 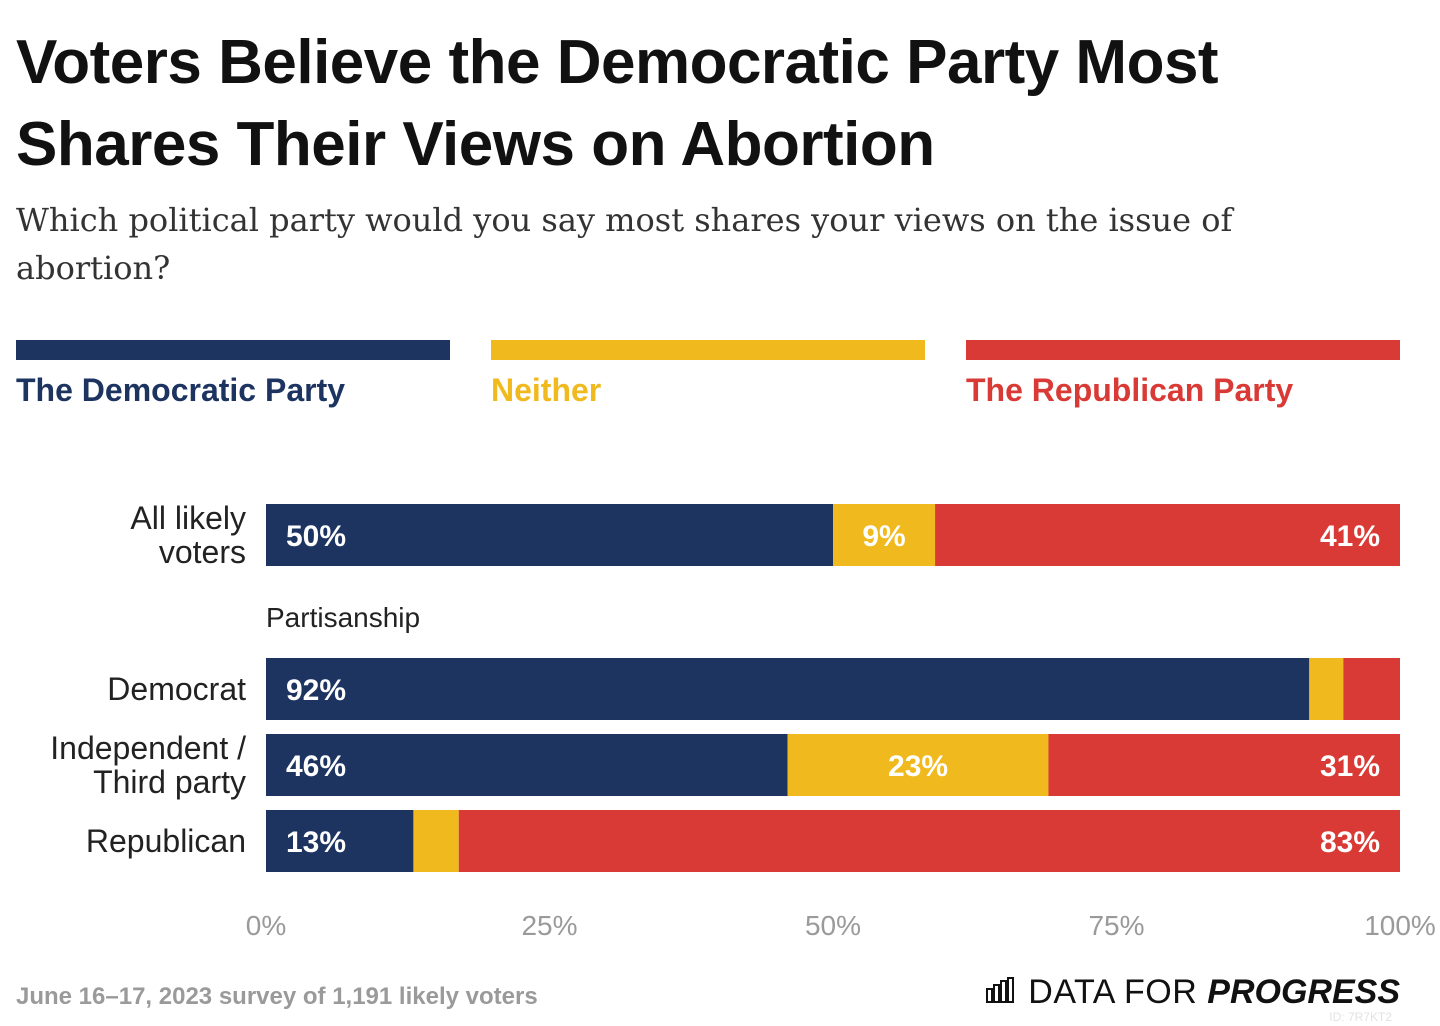 I want to click on bar-data-label: 41%, so click(x=1350, y=536).